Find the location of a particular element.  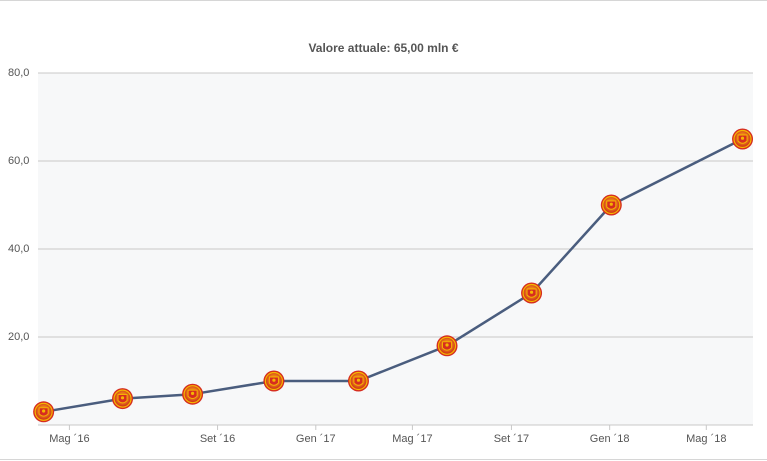

x-tick-label: Set ´17 is located at coordinates (511, 439).